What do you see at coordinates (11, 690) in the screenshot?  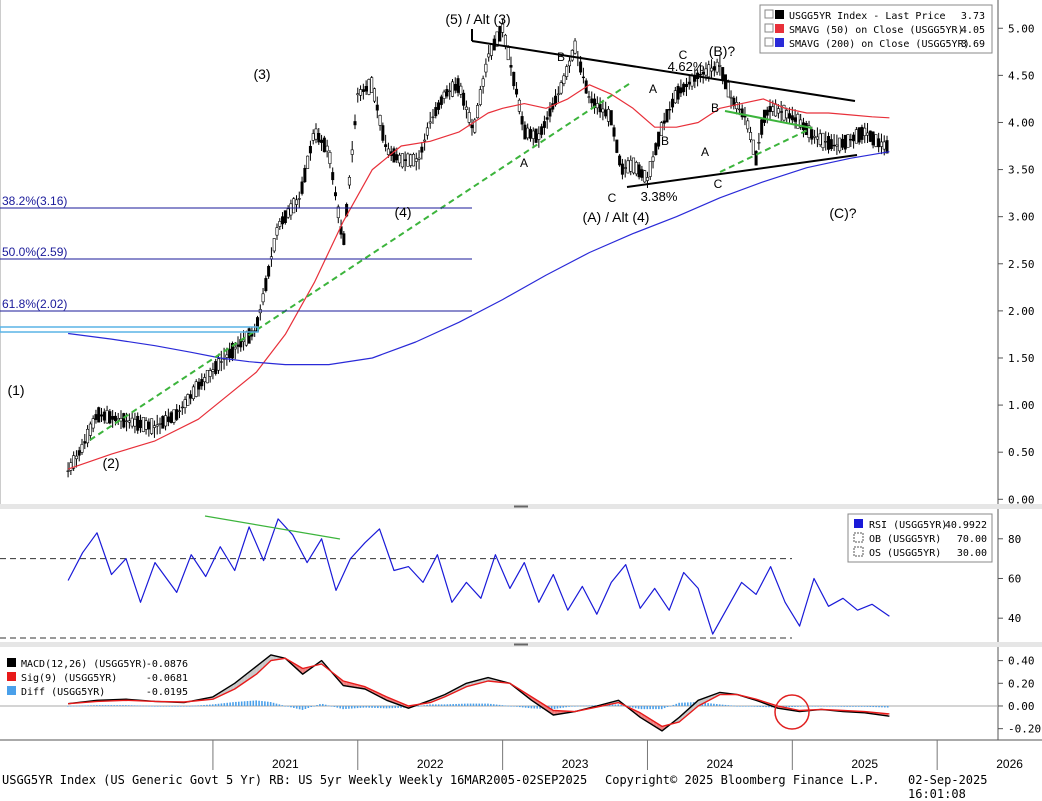 I see `legend-swatch-diff` at bounding box center [11, 690].